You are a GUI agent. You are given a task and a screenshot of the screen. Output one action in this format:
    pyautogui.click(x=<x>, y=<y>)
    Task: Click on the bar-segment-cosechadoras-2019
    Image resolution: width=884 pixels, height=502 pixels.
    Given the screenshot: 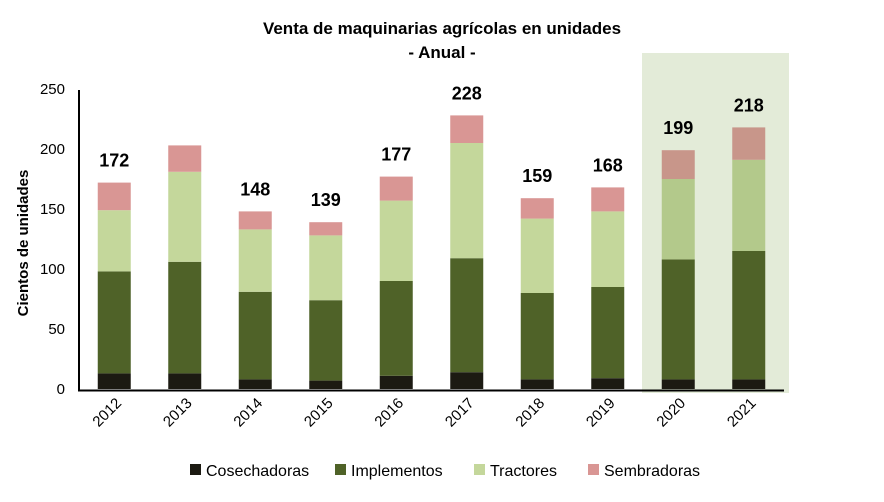 What is the action you would take?
    pyautogui.click(x=608, y=383)
    